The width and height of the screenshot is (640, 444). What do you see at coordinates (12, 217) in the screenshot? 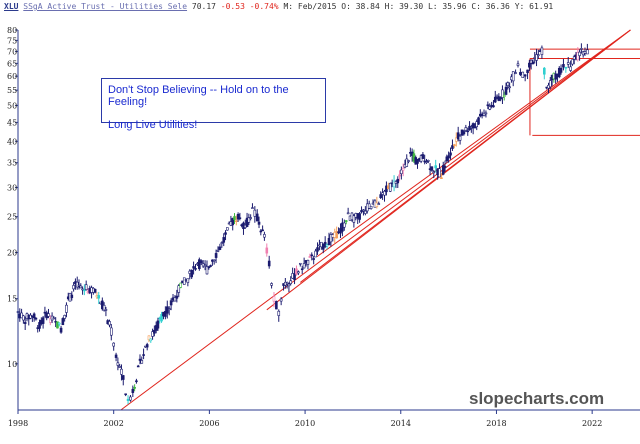
I see `y-tick-label: 25` at bounding box center [12, 217].